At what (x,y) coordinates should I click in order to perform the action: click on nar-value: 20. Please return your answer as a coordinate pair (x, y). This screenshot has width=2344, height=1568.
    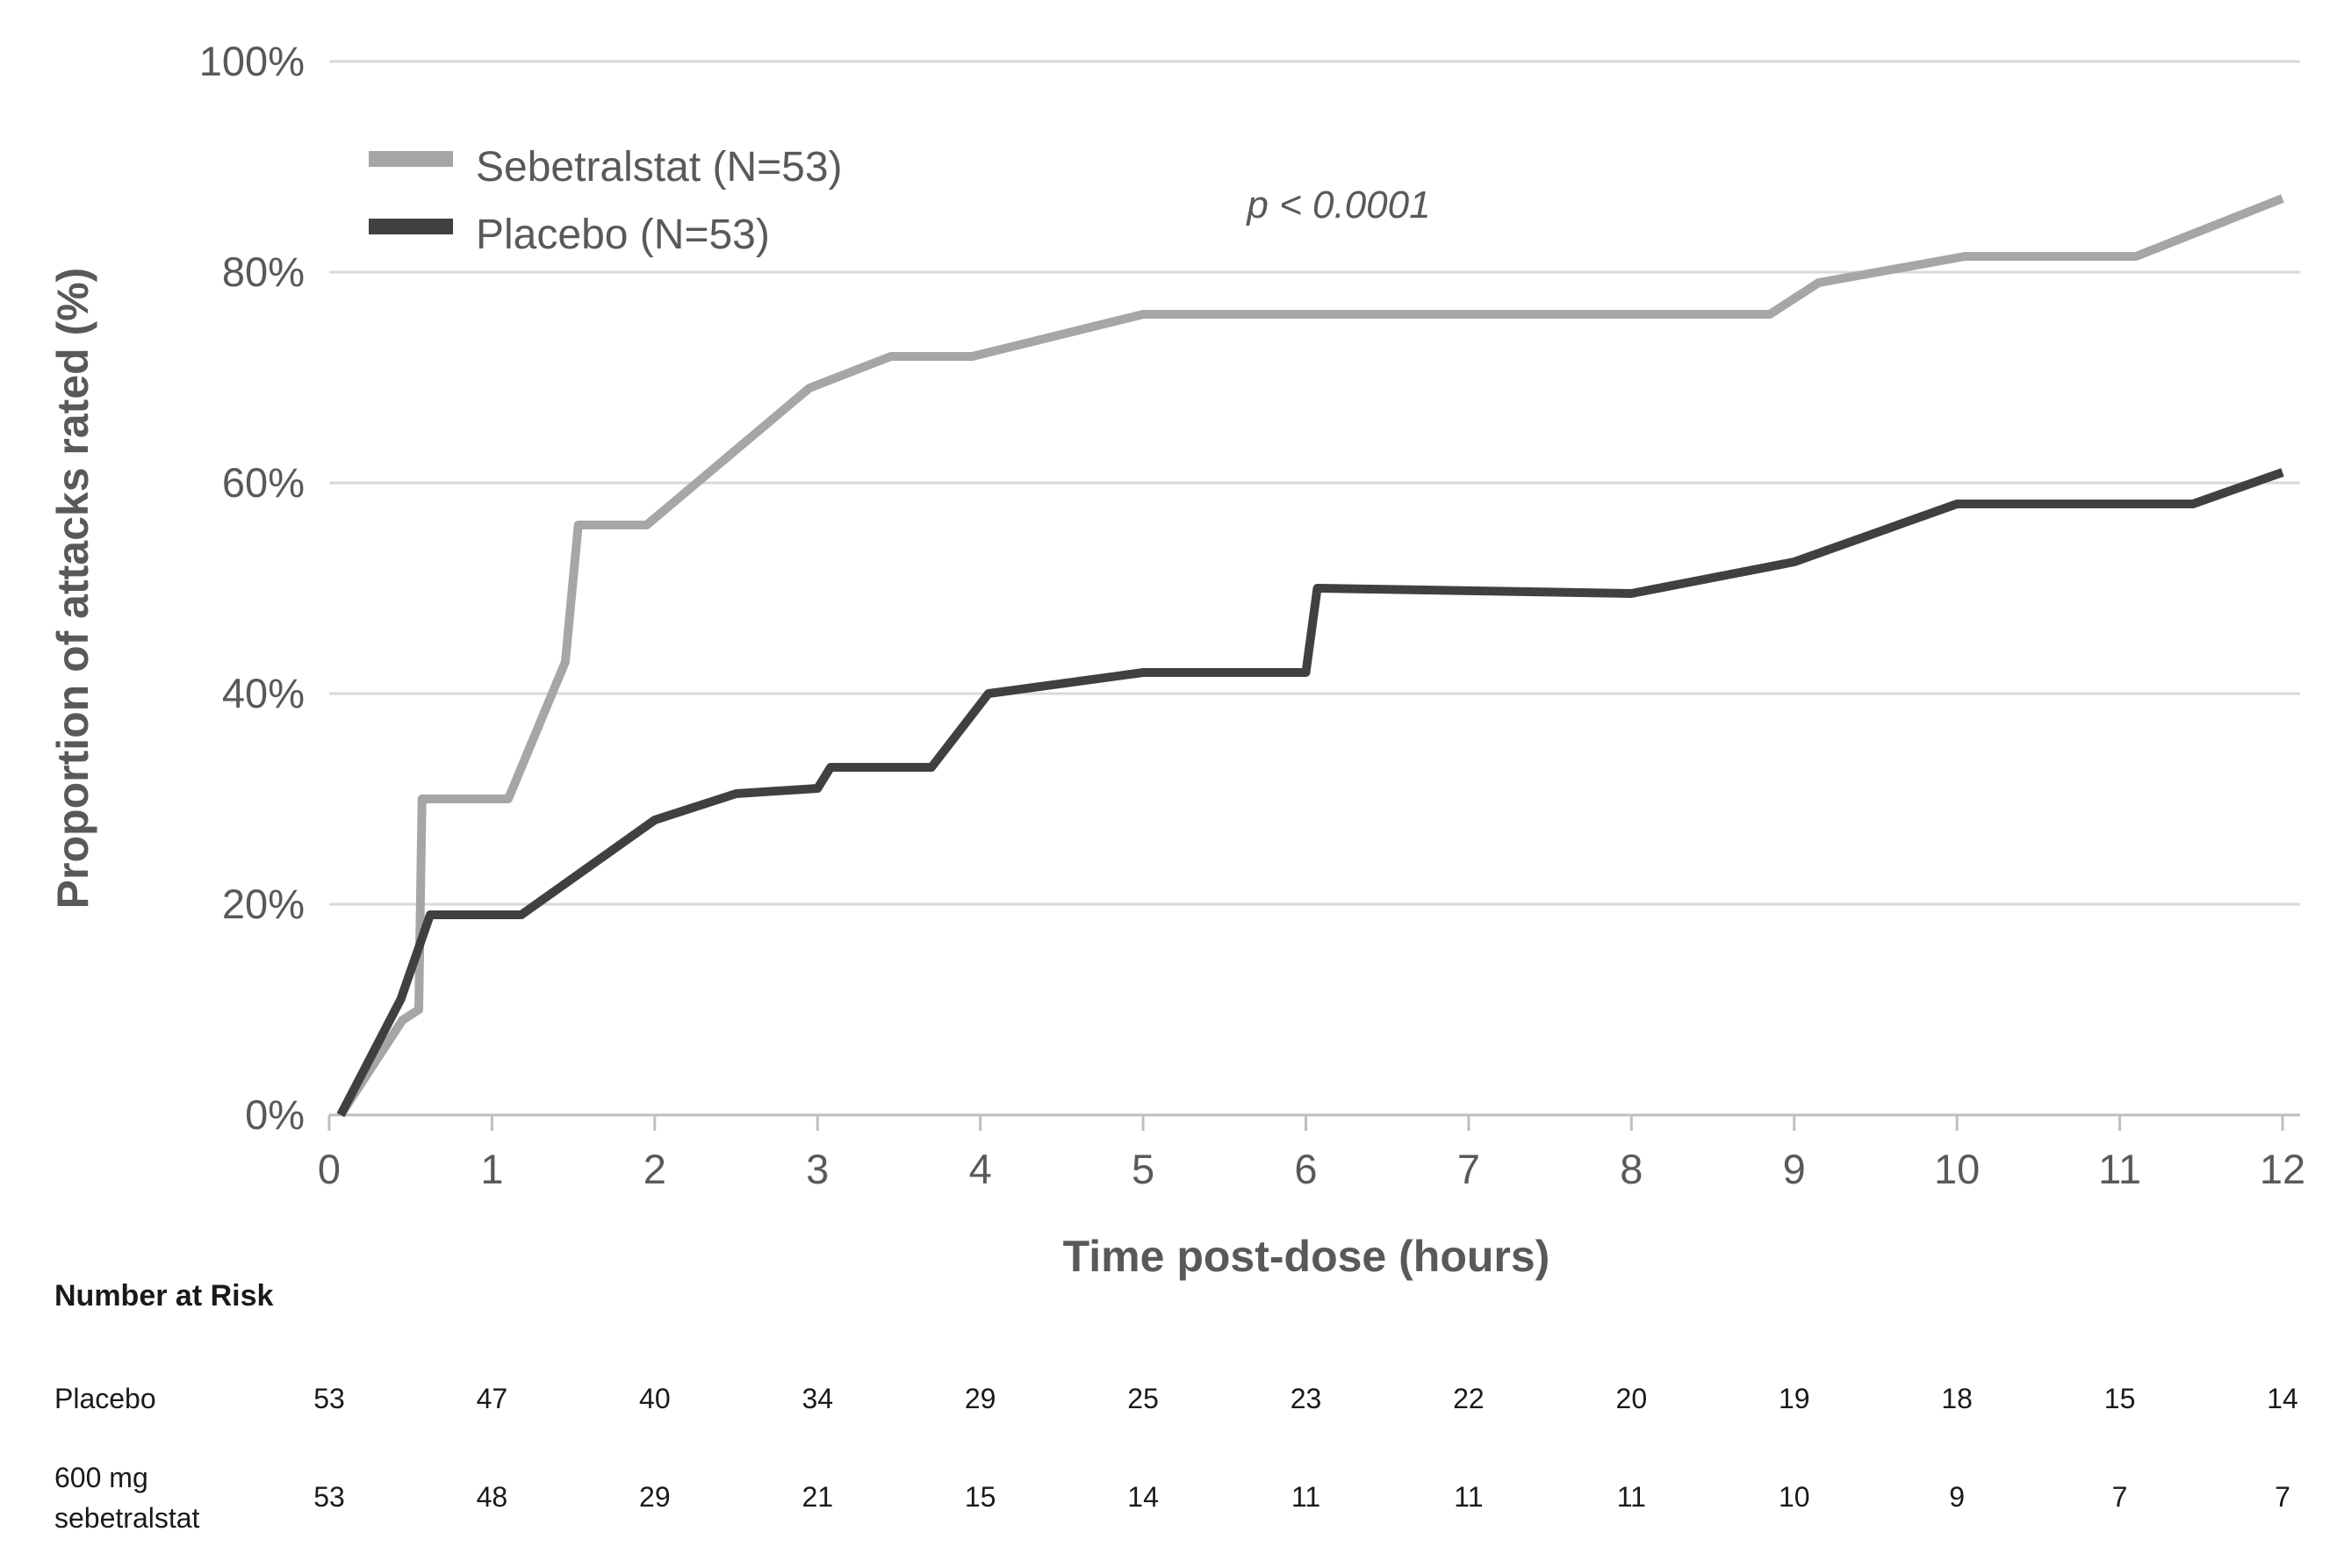
    Looking at the image, I should click on (1632, 1398).